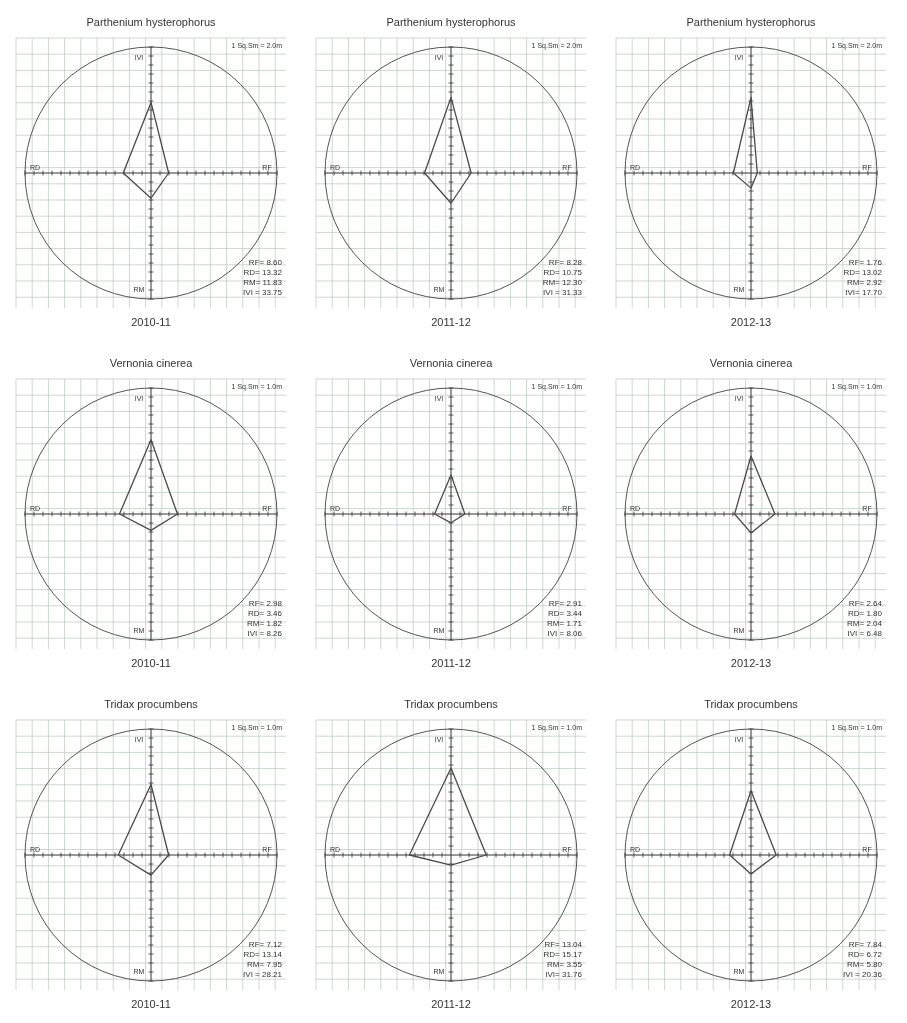  I want to click on text: RM= 1.71, so click(565, 623).